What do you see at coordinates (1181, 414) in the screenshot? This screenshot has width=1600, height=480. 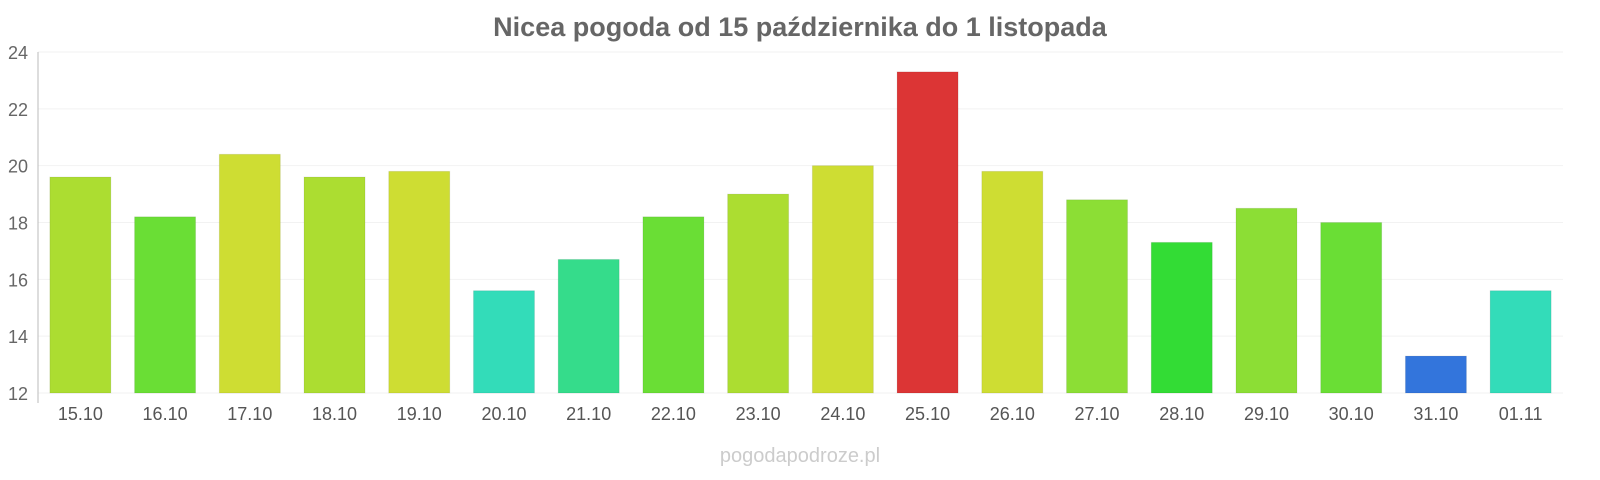 I see `x-tick-label: 28.10` at bounding box center [1181, 414].